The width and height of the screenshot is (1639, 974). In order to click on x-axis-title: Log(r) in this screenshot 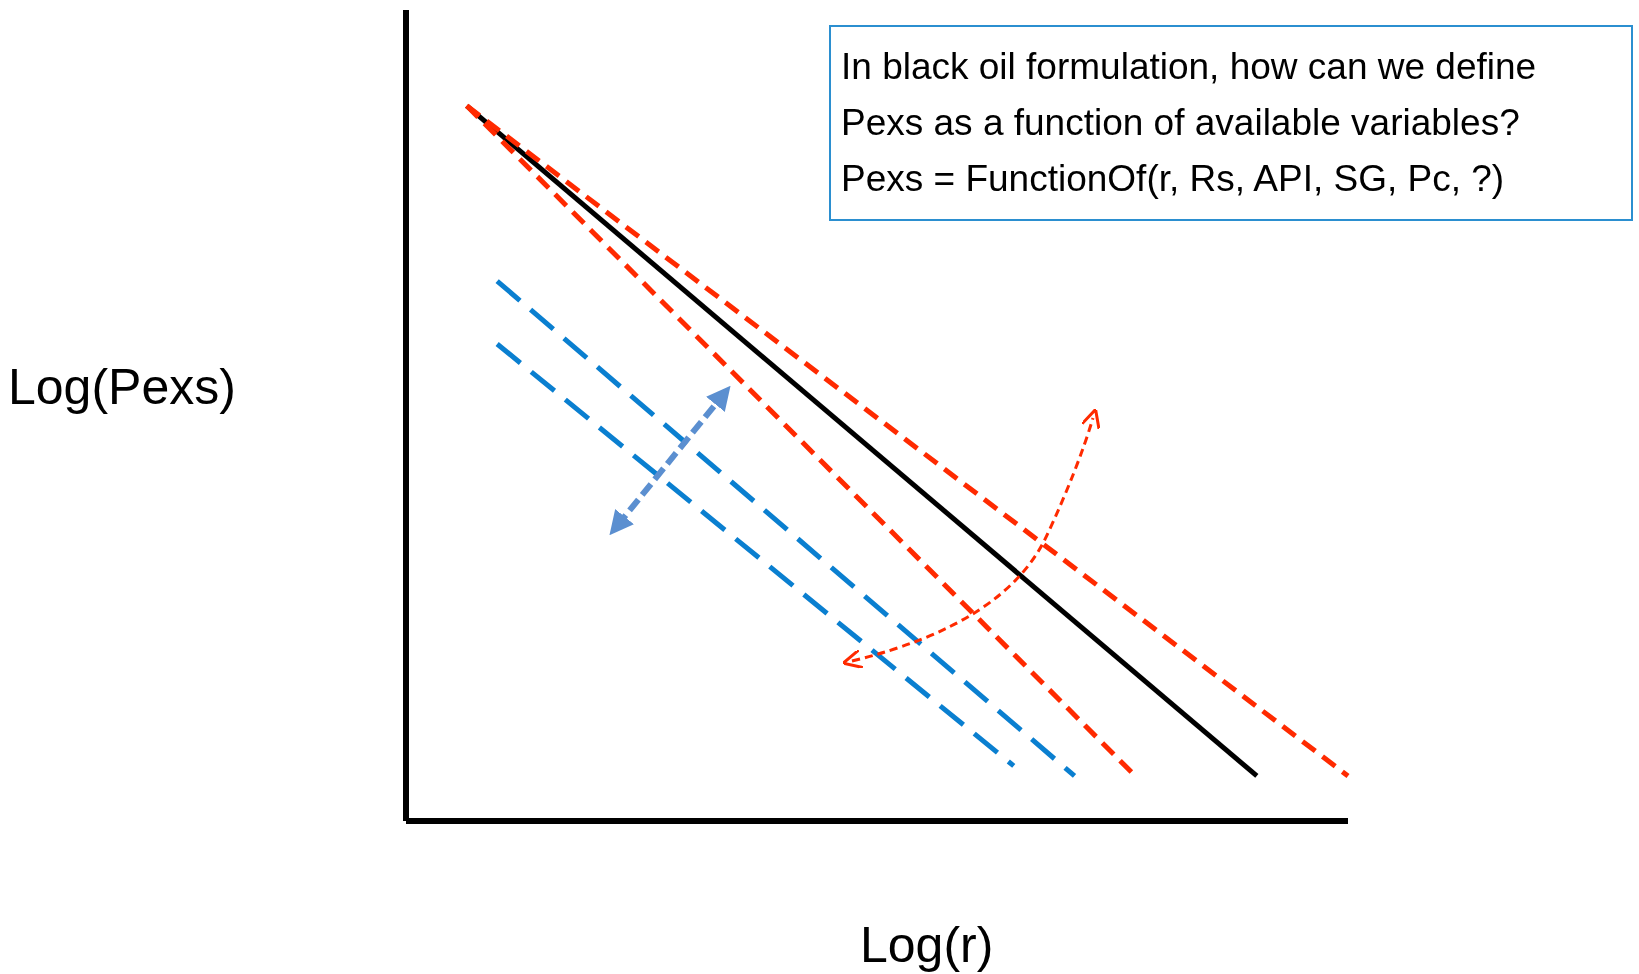, I will do `click(927, 945)`.